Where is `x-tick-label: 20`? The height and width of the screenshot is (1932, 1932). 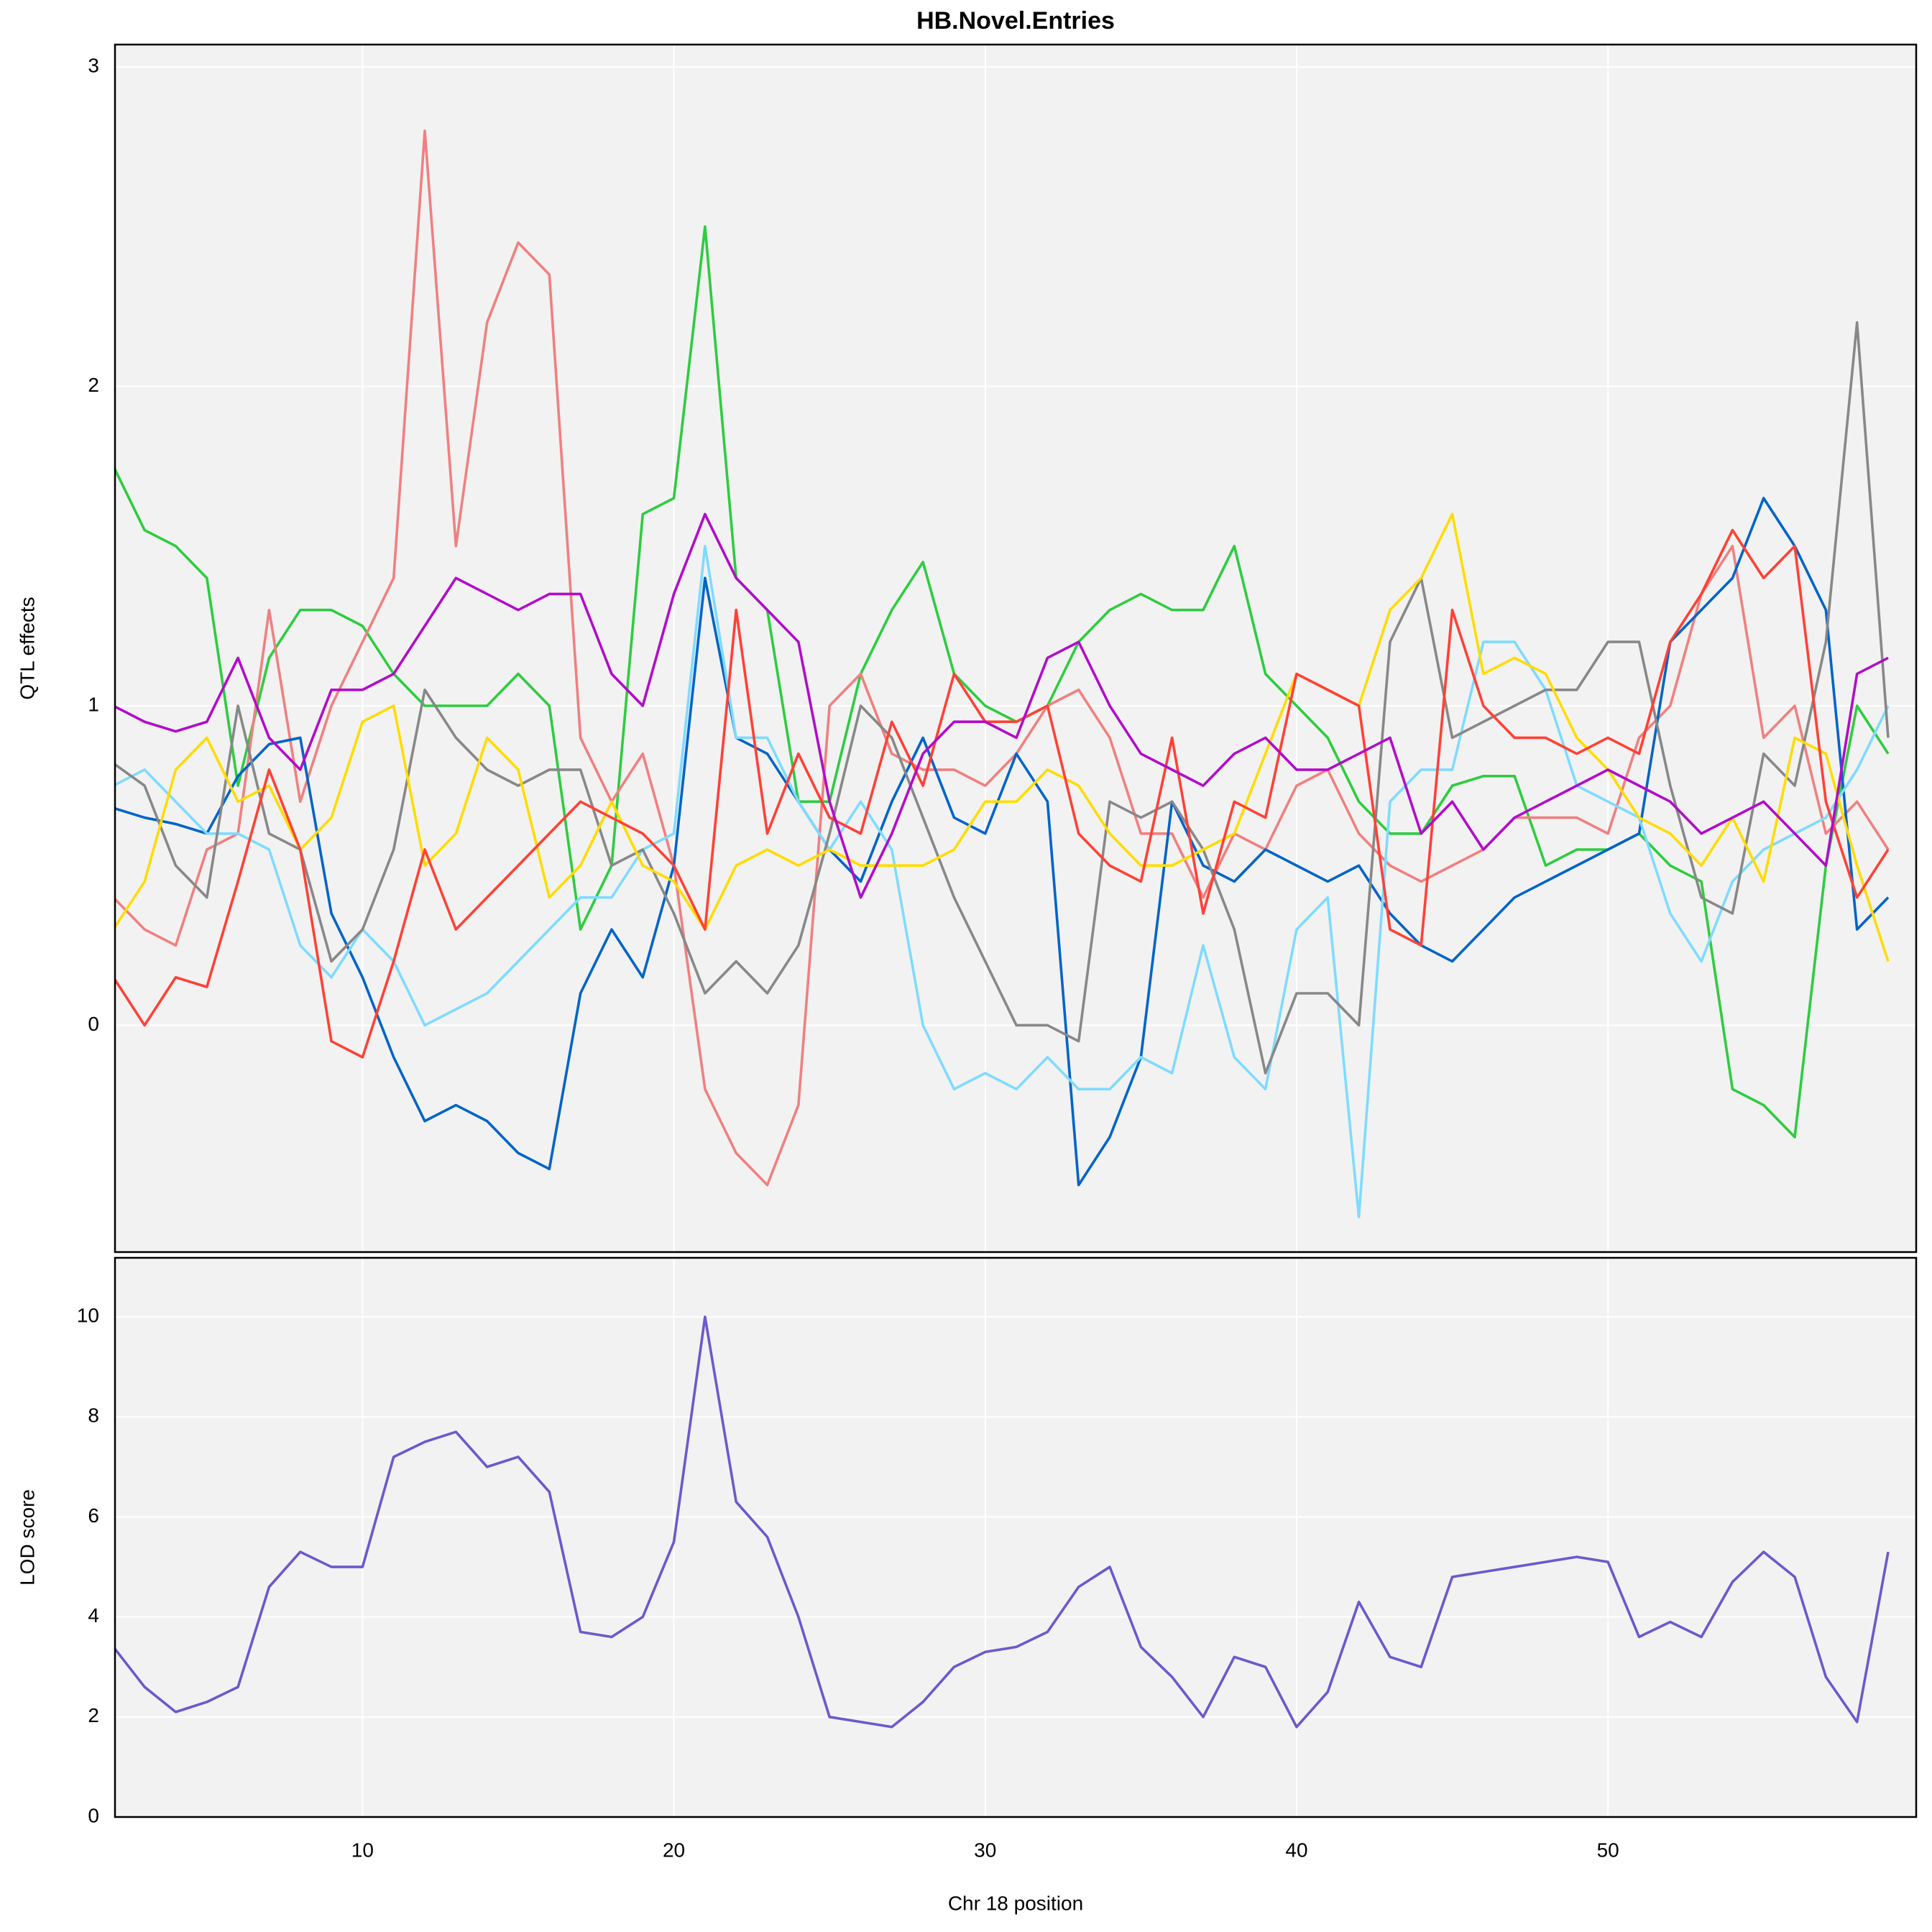
x-tick-label: 20 is located at coordinates (674, 1850).